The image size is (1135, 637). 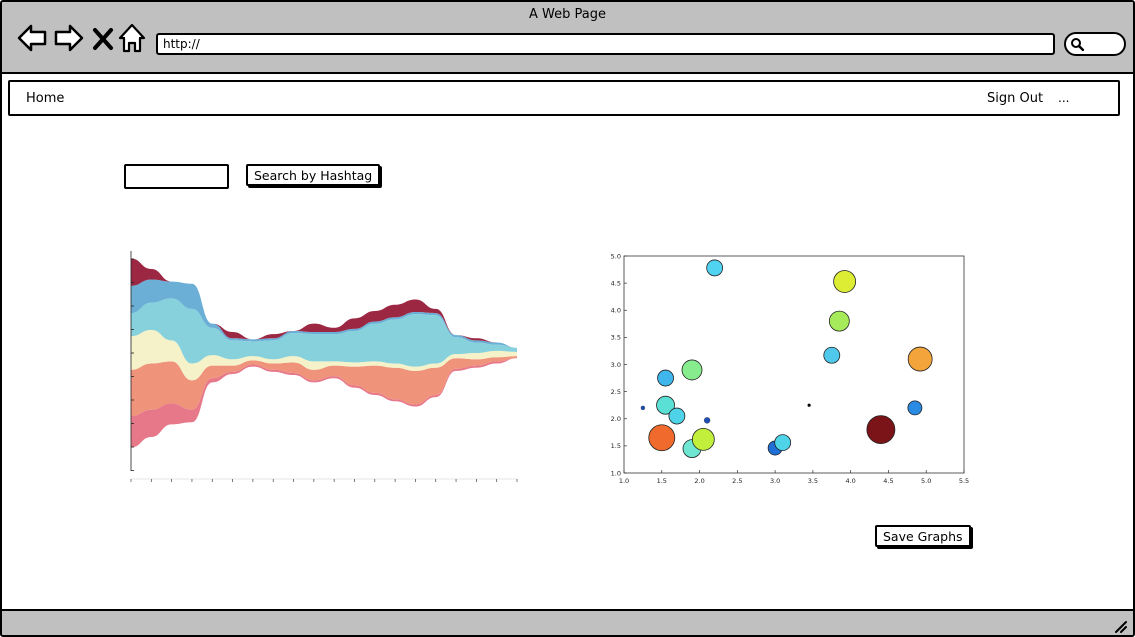 I want to click on scatter-x-tick-label: 4.0, so click(x=850, y=481).